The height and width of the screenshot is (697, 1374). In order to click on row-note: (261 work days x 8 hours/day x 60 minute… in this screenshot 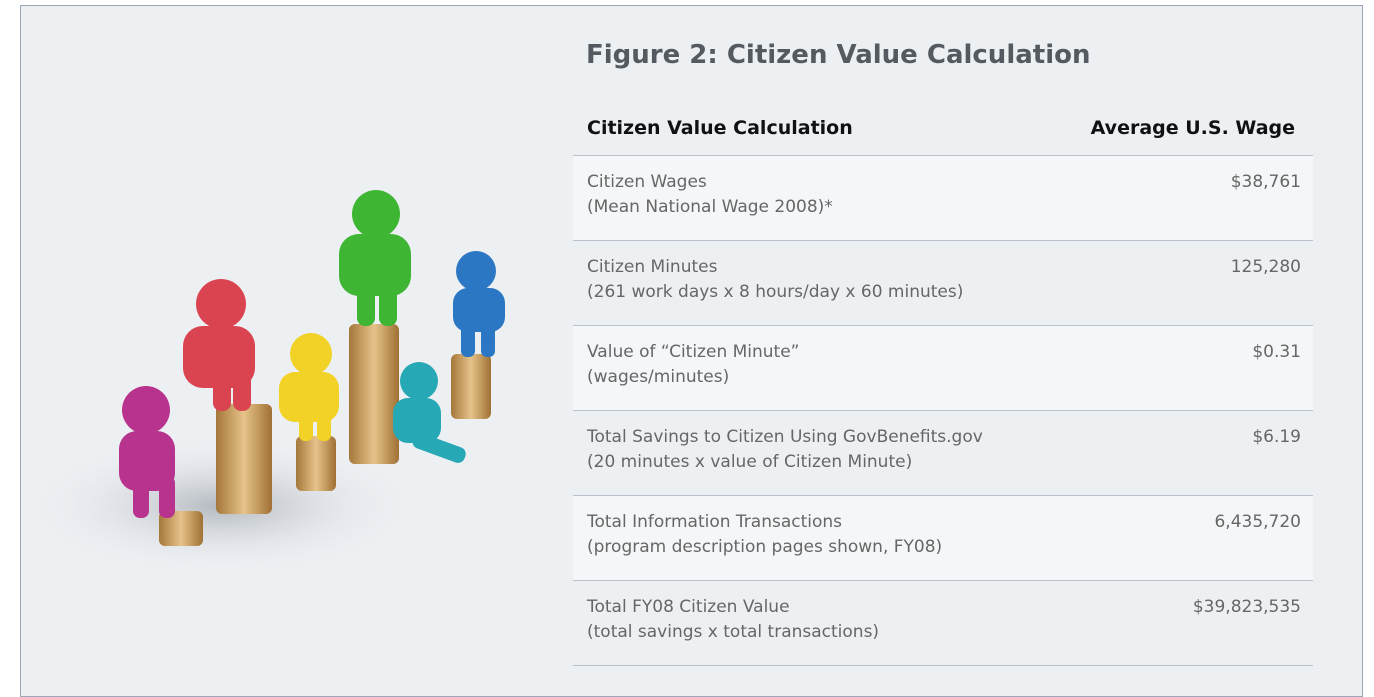, I will do `click(775, 292)`.